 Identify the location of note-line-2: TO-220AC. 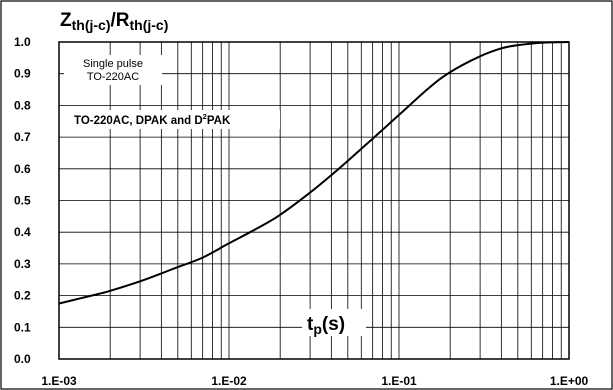
(113, 77).